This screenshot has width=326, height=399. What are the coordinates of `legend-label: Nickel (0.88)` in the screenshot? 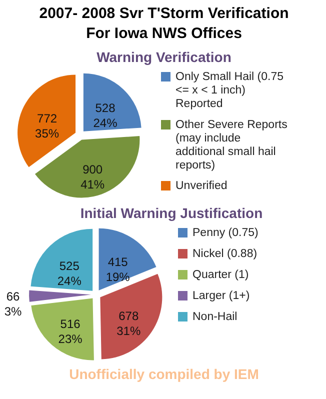 It's located at (225, 254).